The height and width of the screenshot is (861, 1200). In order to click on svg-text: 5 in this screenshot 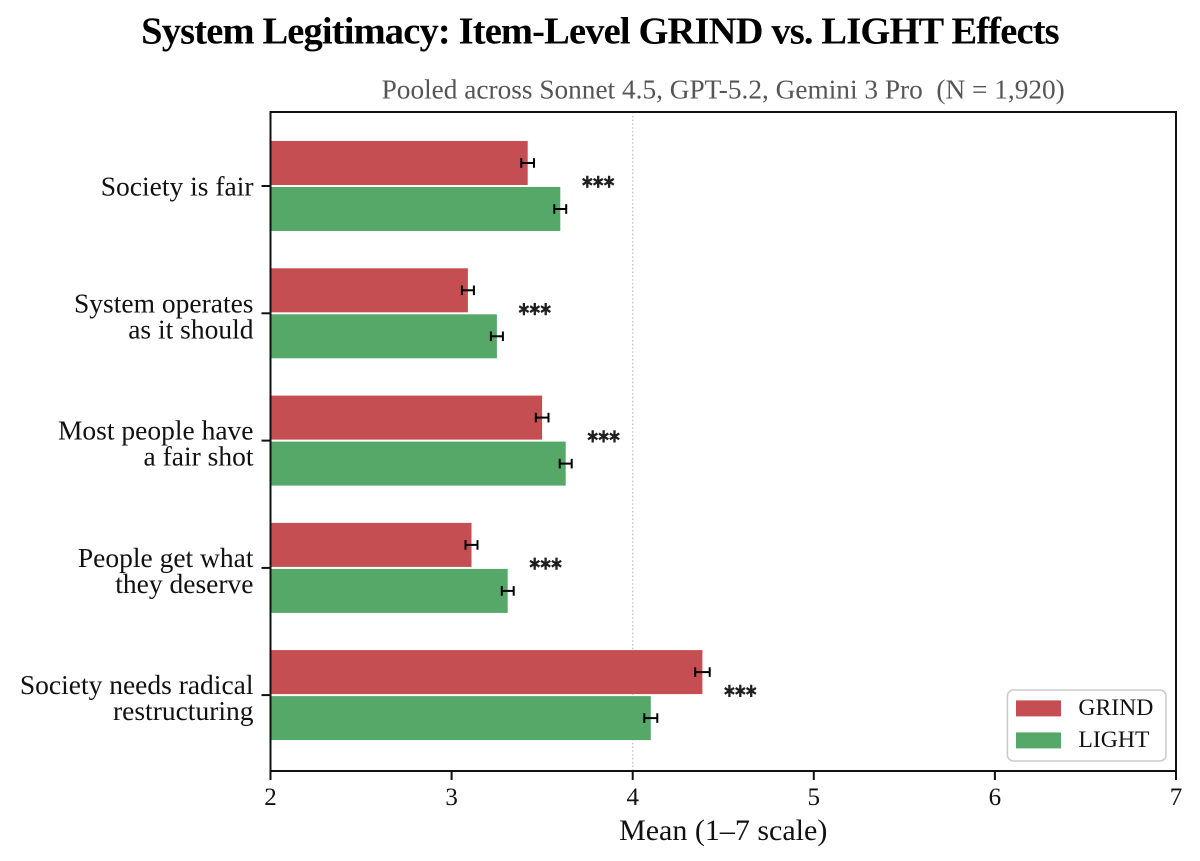, I will do `click(814, 797)`.